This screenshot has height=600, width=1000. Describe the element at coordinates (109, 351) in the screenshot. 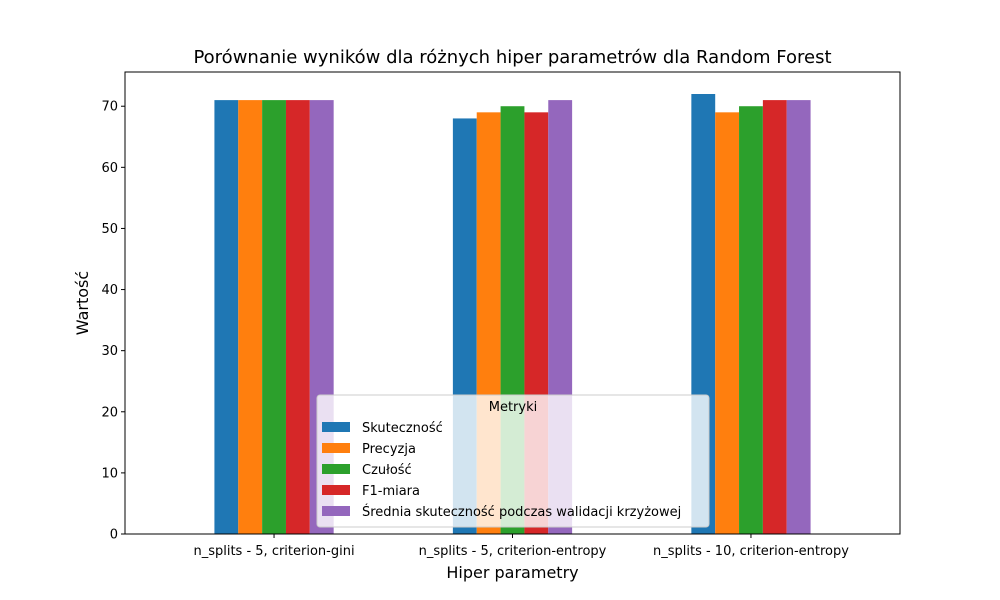

I see `y-tick-label: 30` at that location.